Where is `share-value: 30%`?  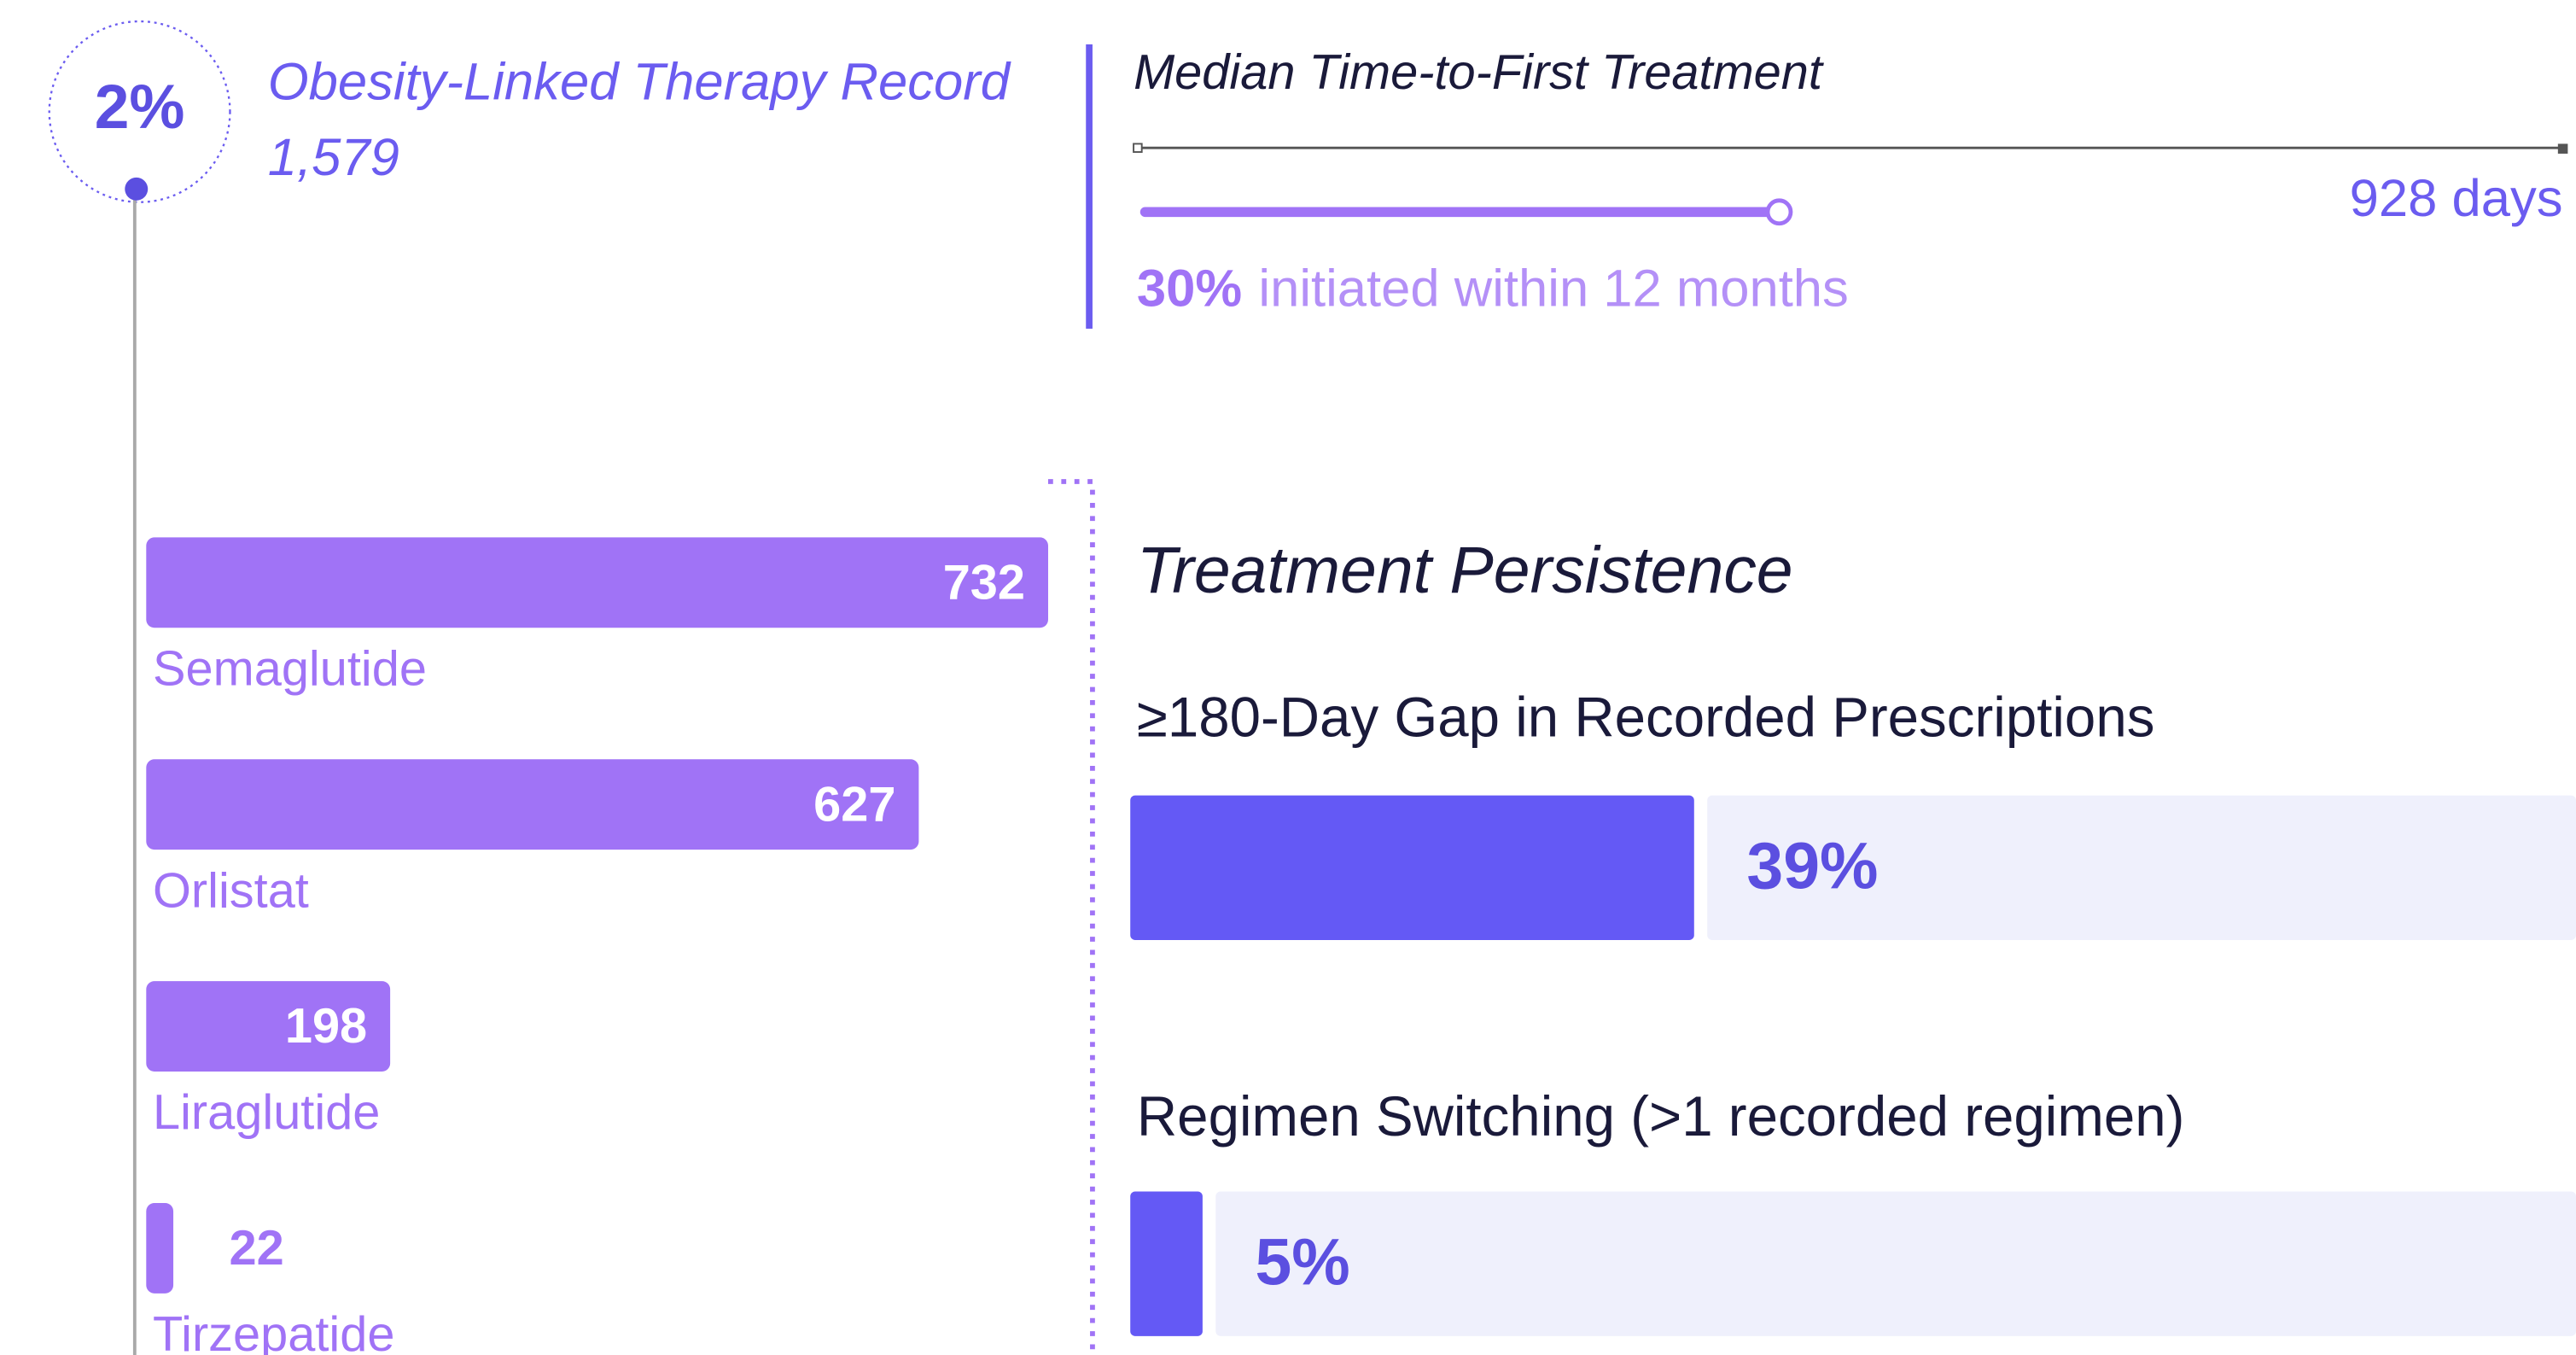
share-value: 30% is located at coordinates (1189, 289).